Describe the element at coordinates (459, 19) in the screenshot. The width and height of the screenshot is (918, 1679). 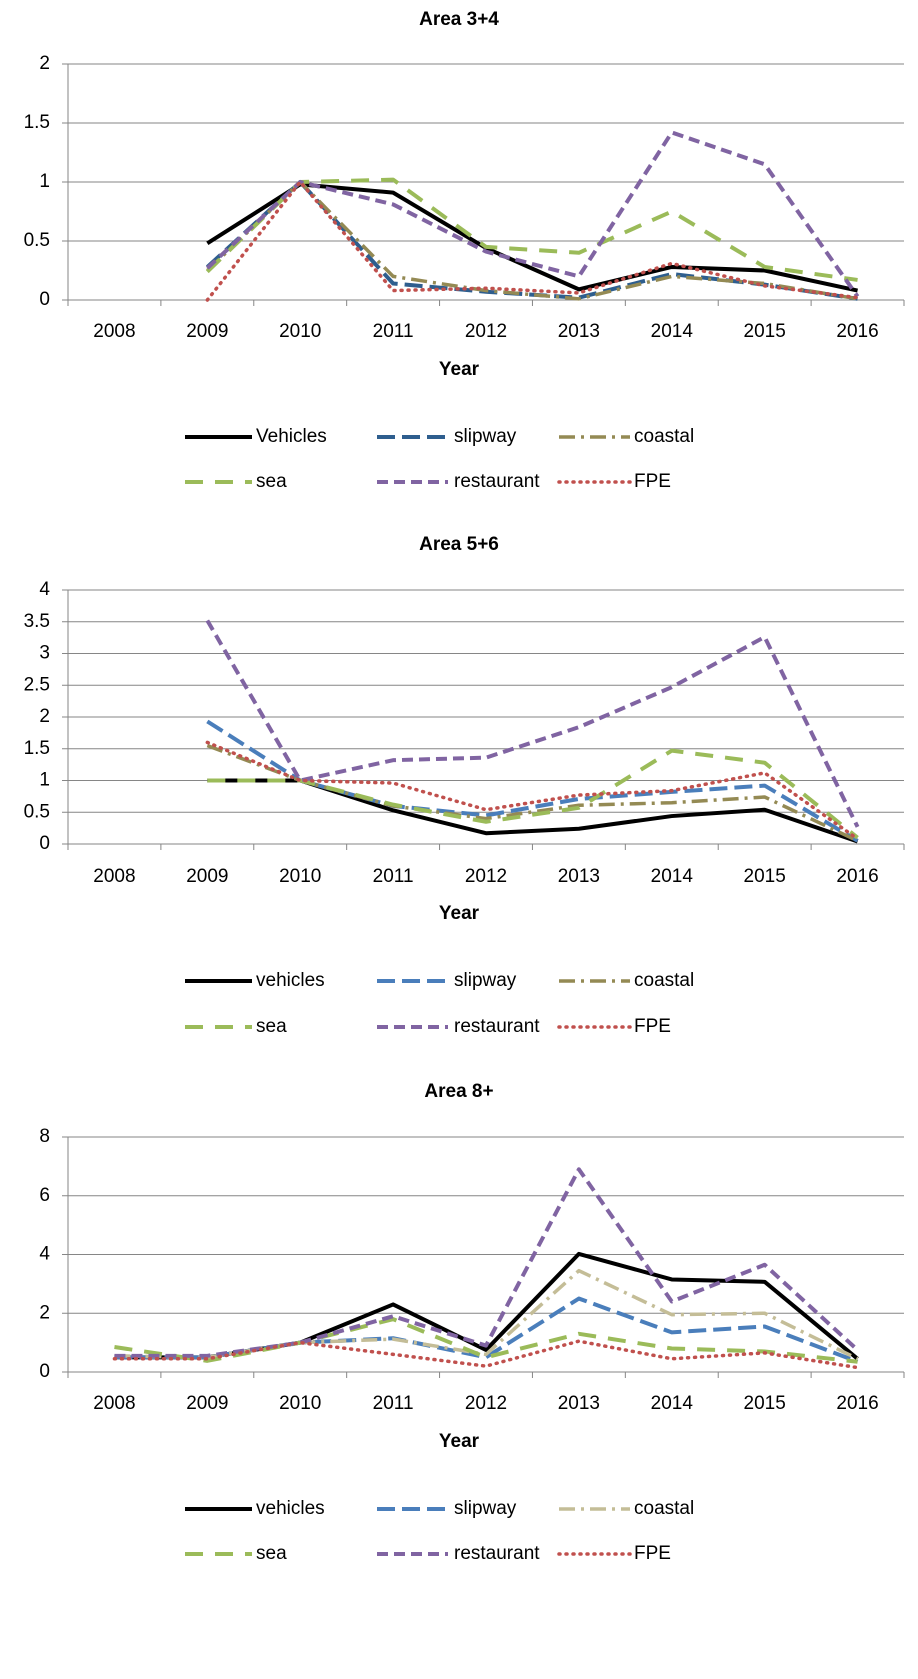
I see `chart-title: Area 3+4` at that location.